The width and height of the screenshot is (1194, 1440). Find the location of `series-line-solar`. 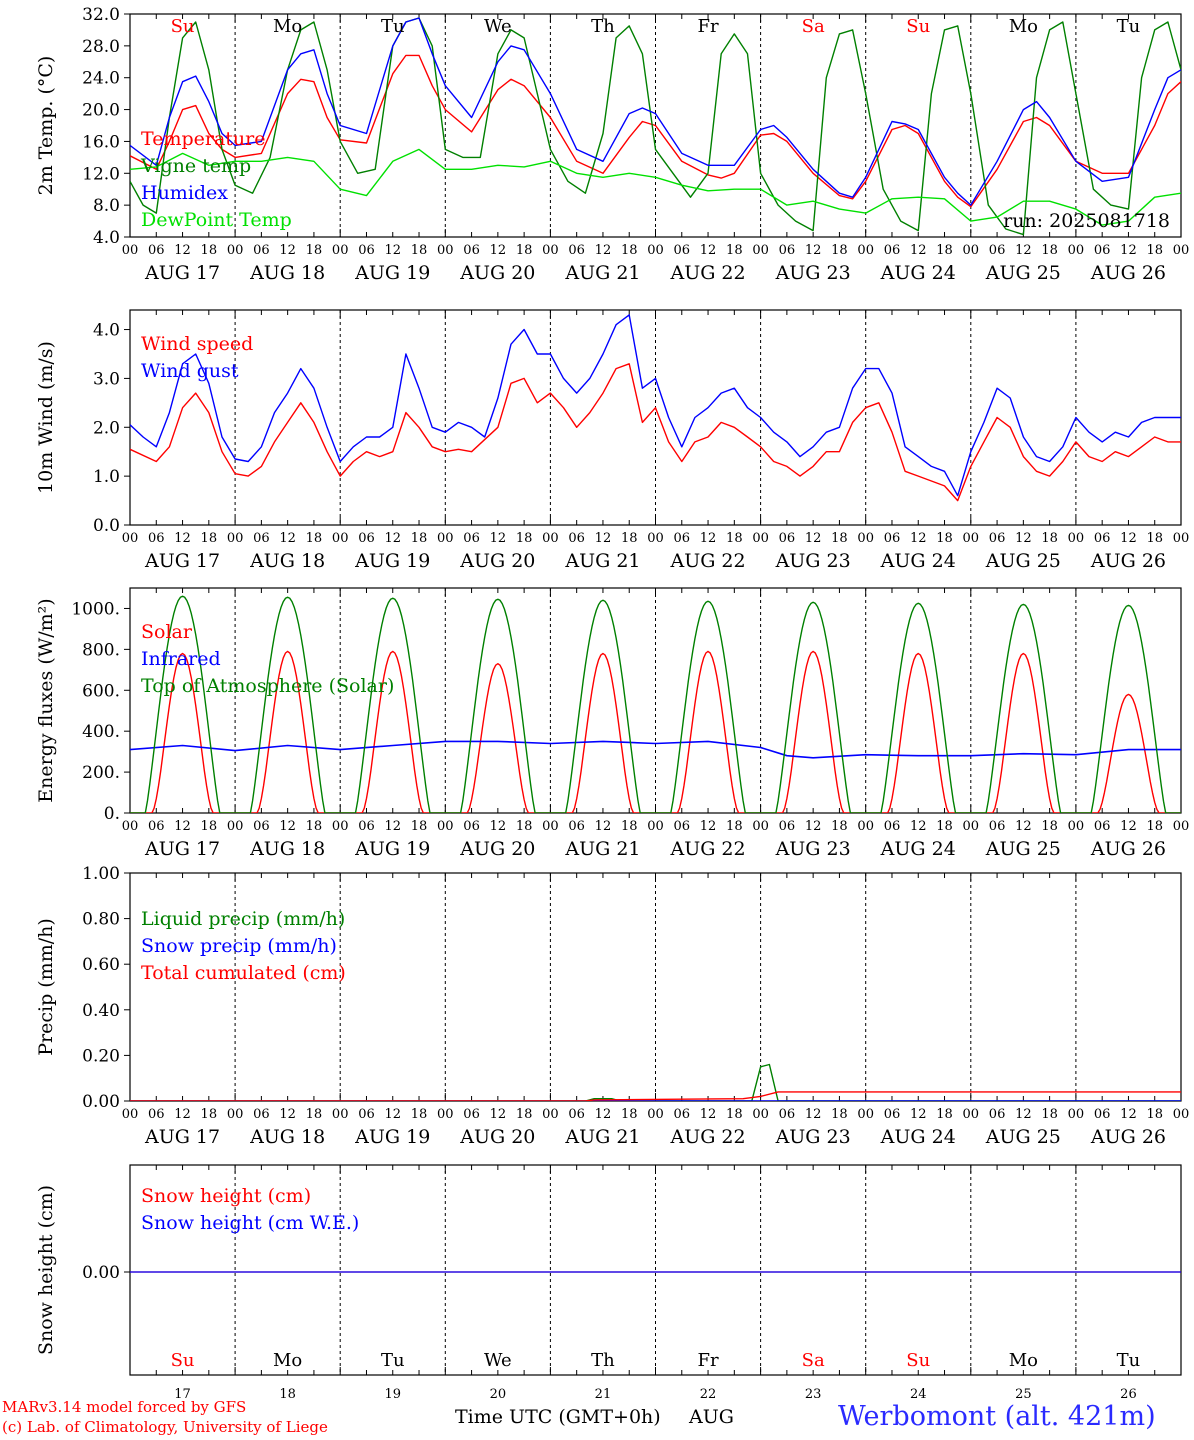

series-line-solar is located at coordinates (655, 731).